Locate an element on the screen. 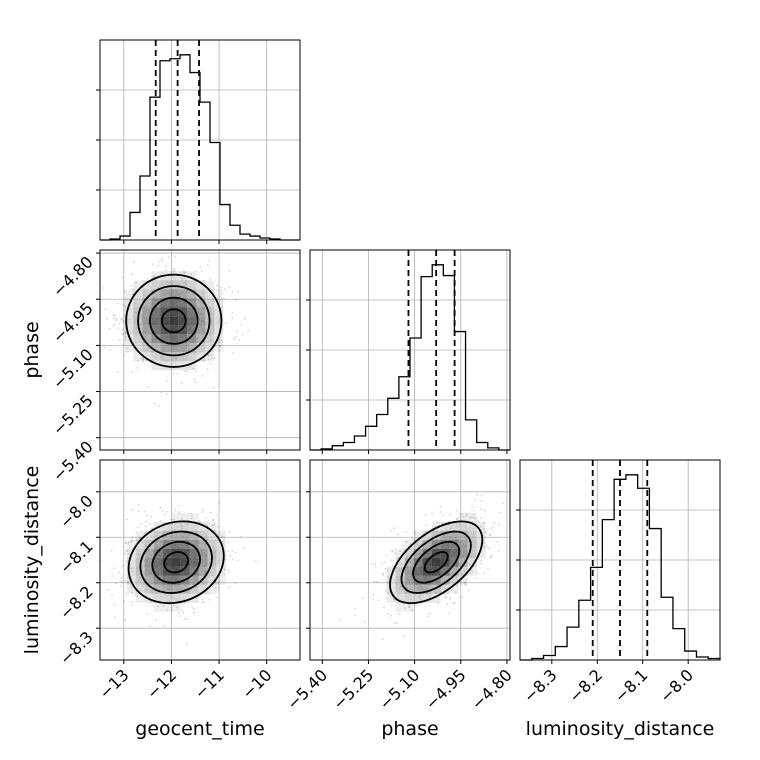 The width and height of the screenshot is (760, 760). histogram-bin-geocent-time is located at coordinates (205, 171).